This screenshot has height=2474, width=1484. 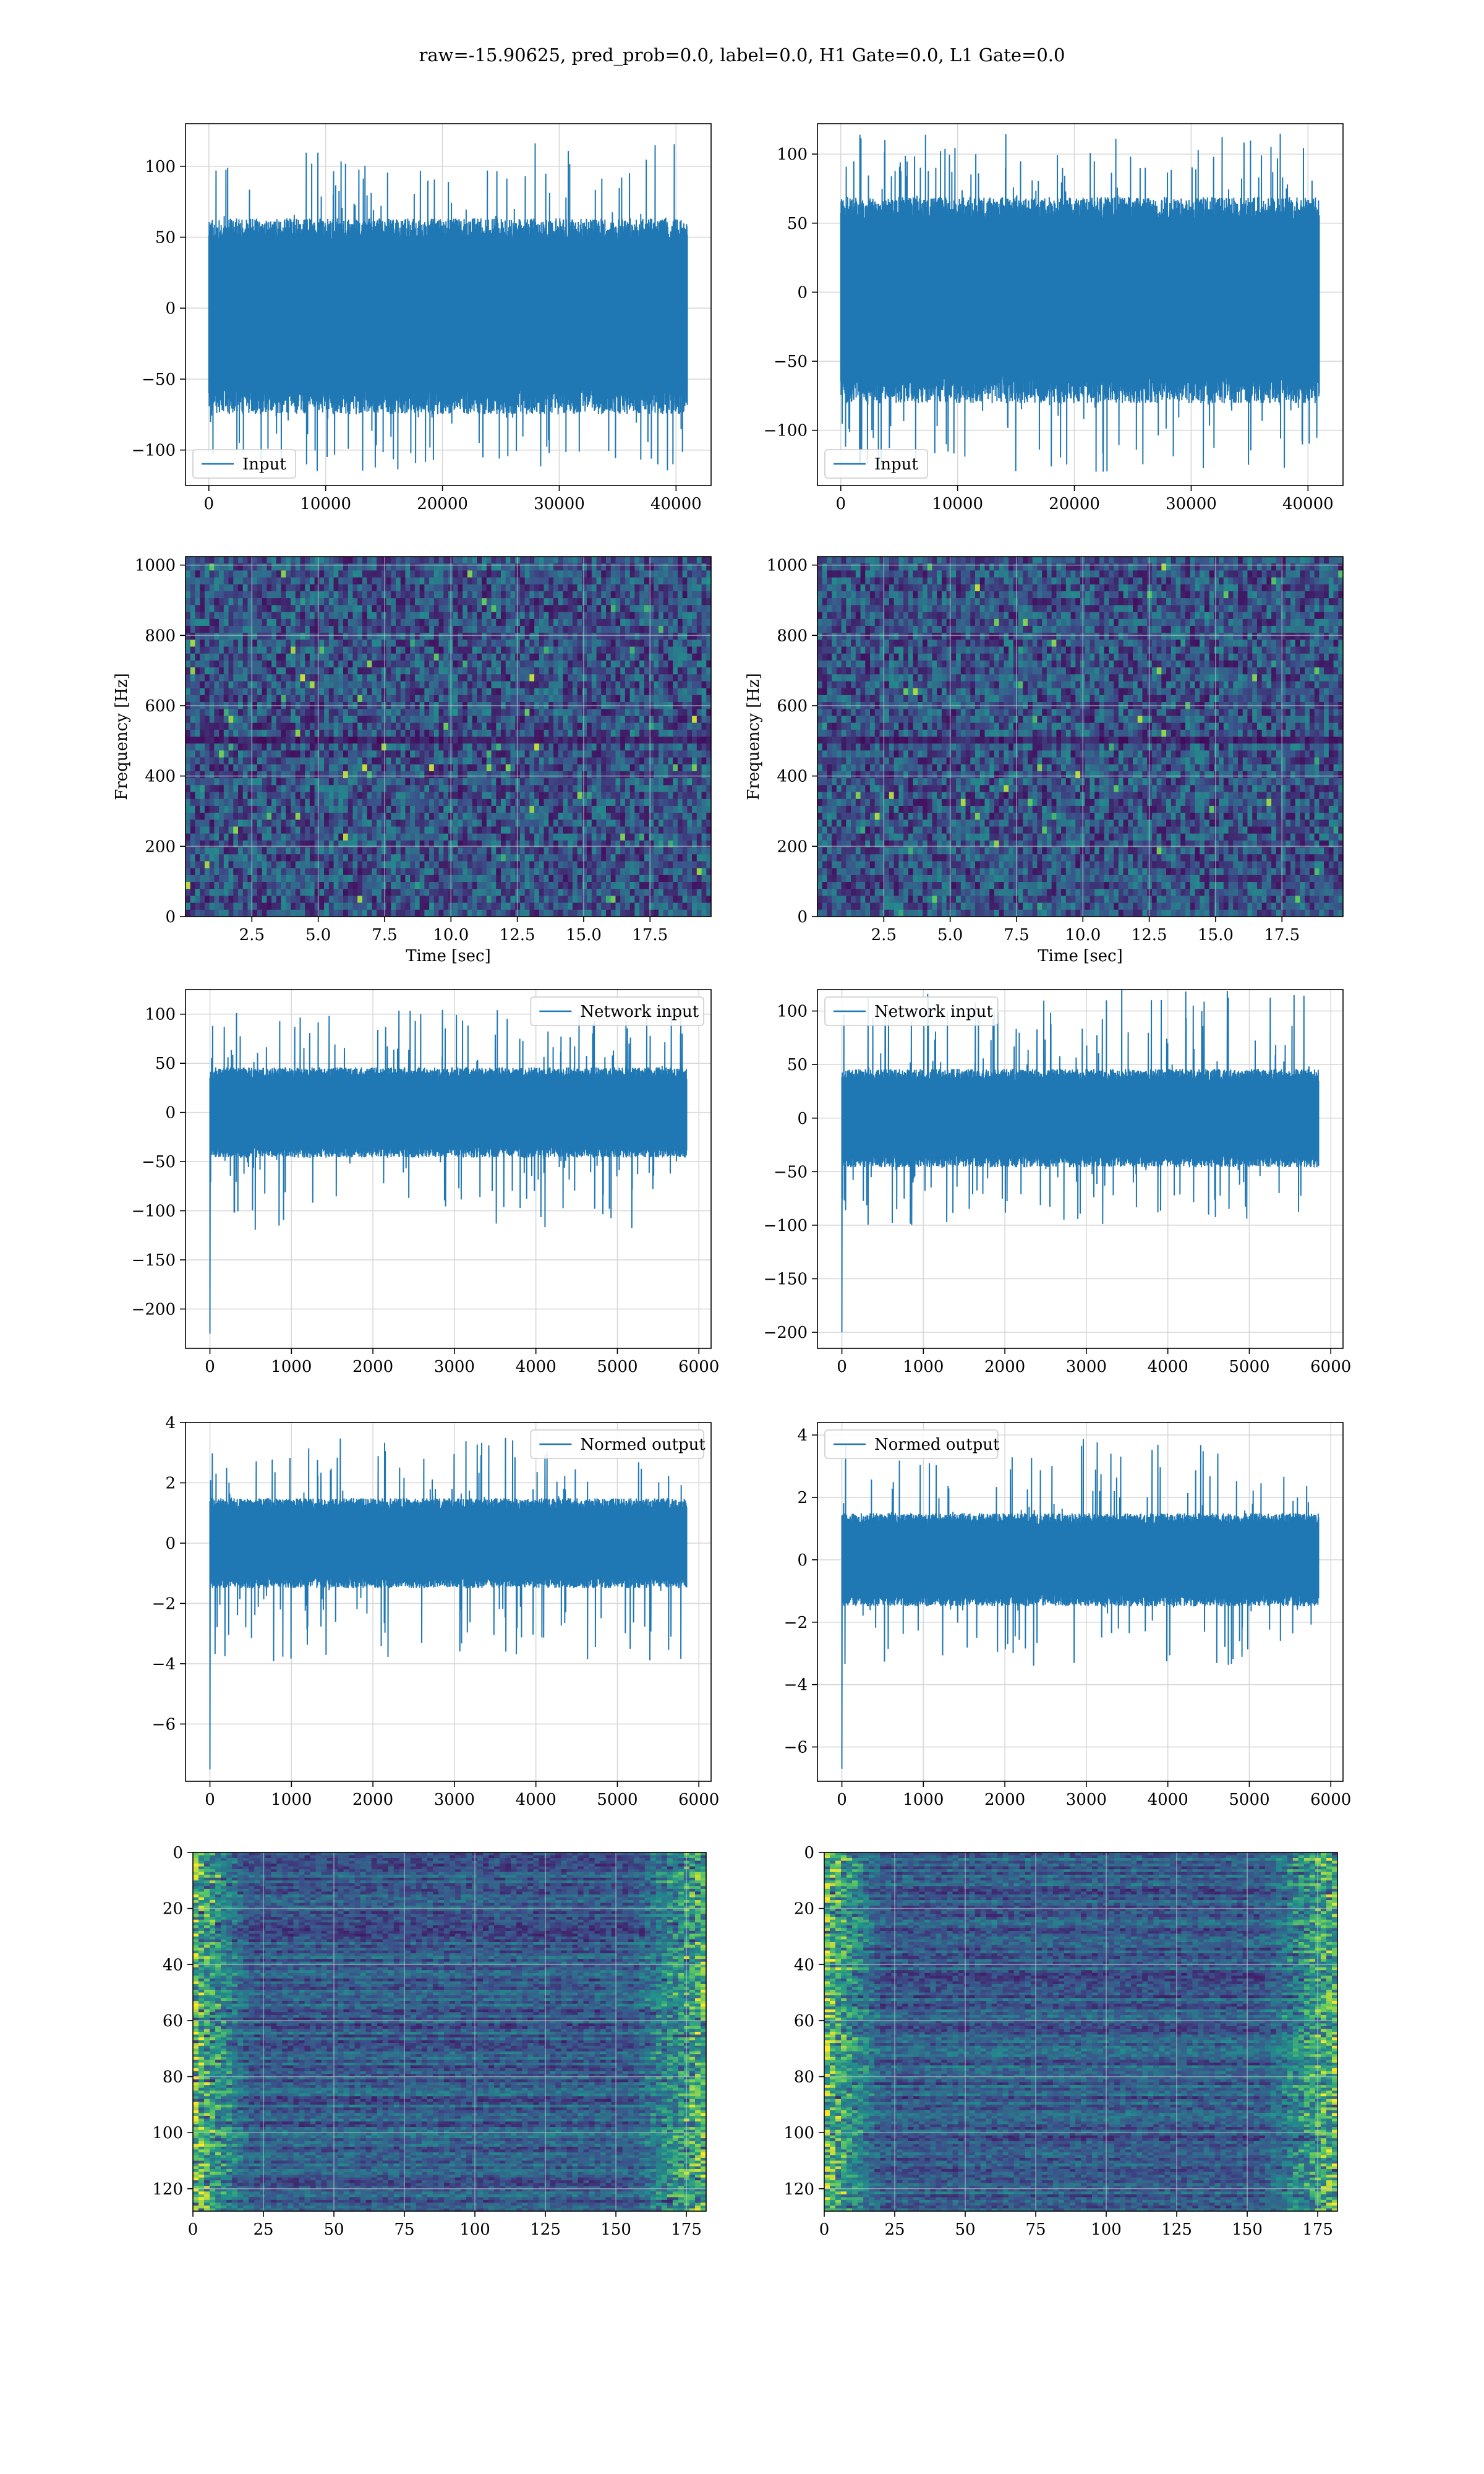 I want to click on h1-feature-map-xtick-label-7: 175, so click(x=686, y=2229).